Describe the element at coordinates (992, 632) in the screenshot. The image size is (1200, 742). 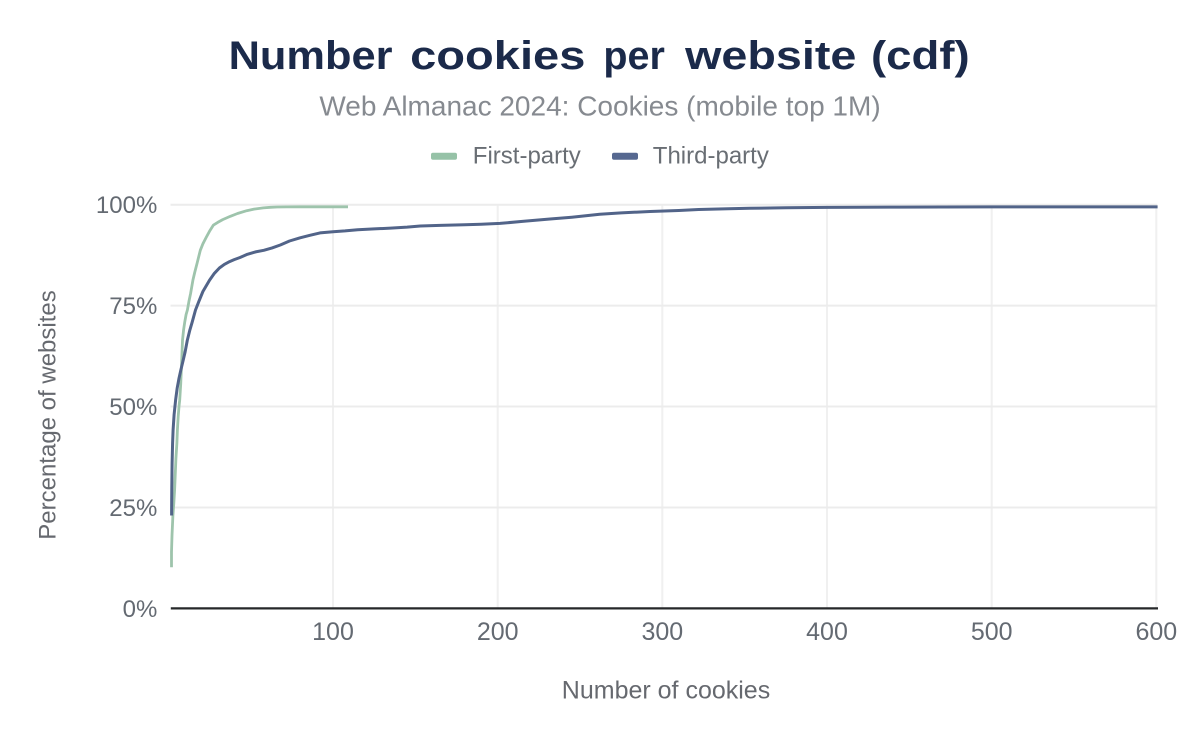
I see `svg-text: 500` at that location.